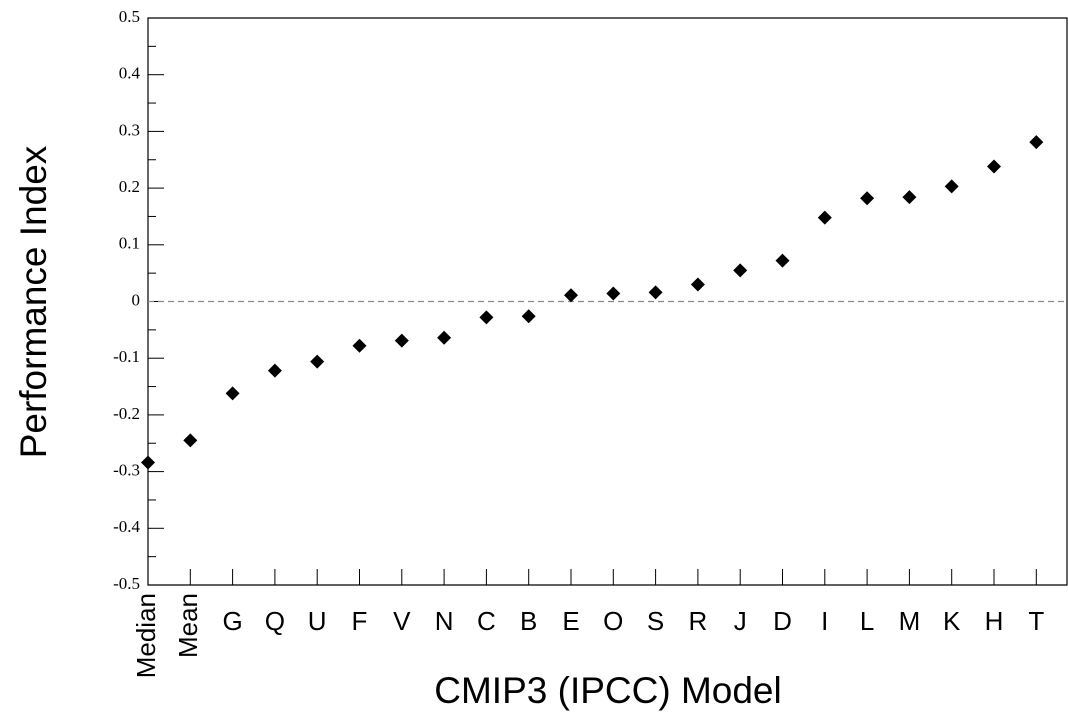 The image size is (1068, 713). What do you see at coordinates (126, 413) in the screenshot?
I see `y-tick-label: -0.2` at bounding box center [126, 413].